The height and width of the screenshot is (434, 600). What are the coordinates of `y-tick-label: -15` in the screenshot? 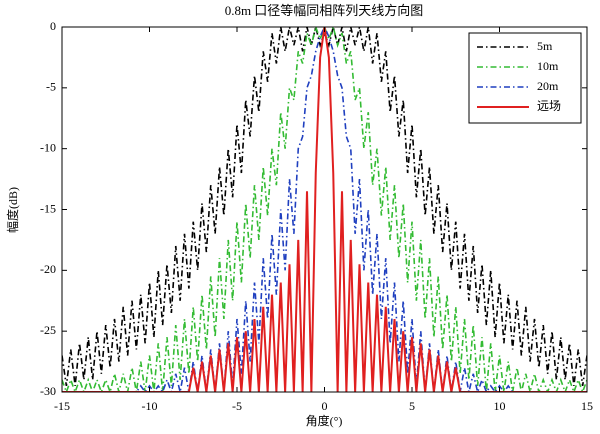 It's located at (48, 208).